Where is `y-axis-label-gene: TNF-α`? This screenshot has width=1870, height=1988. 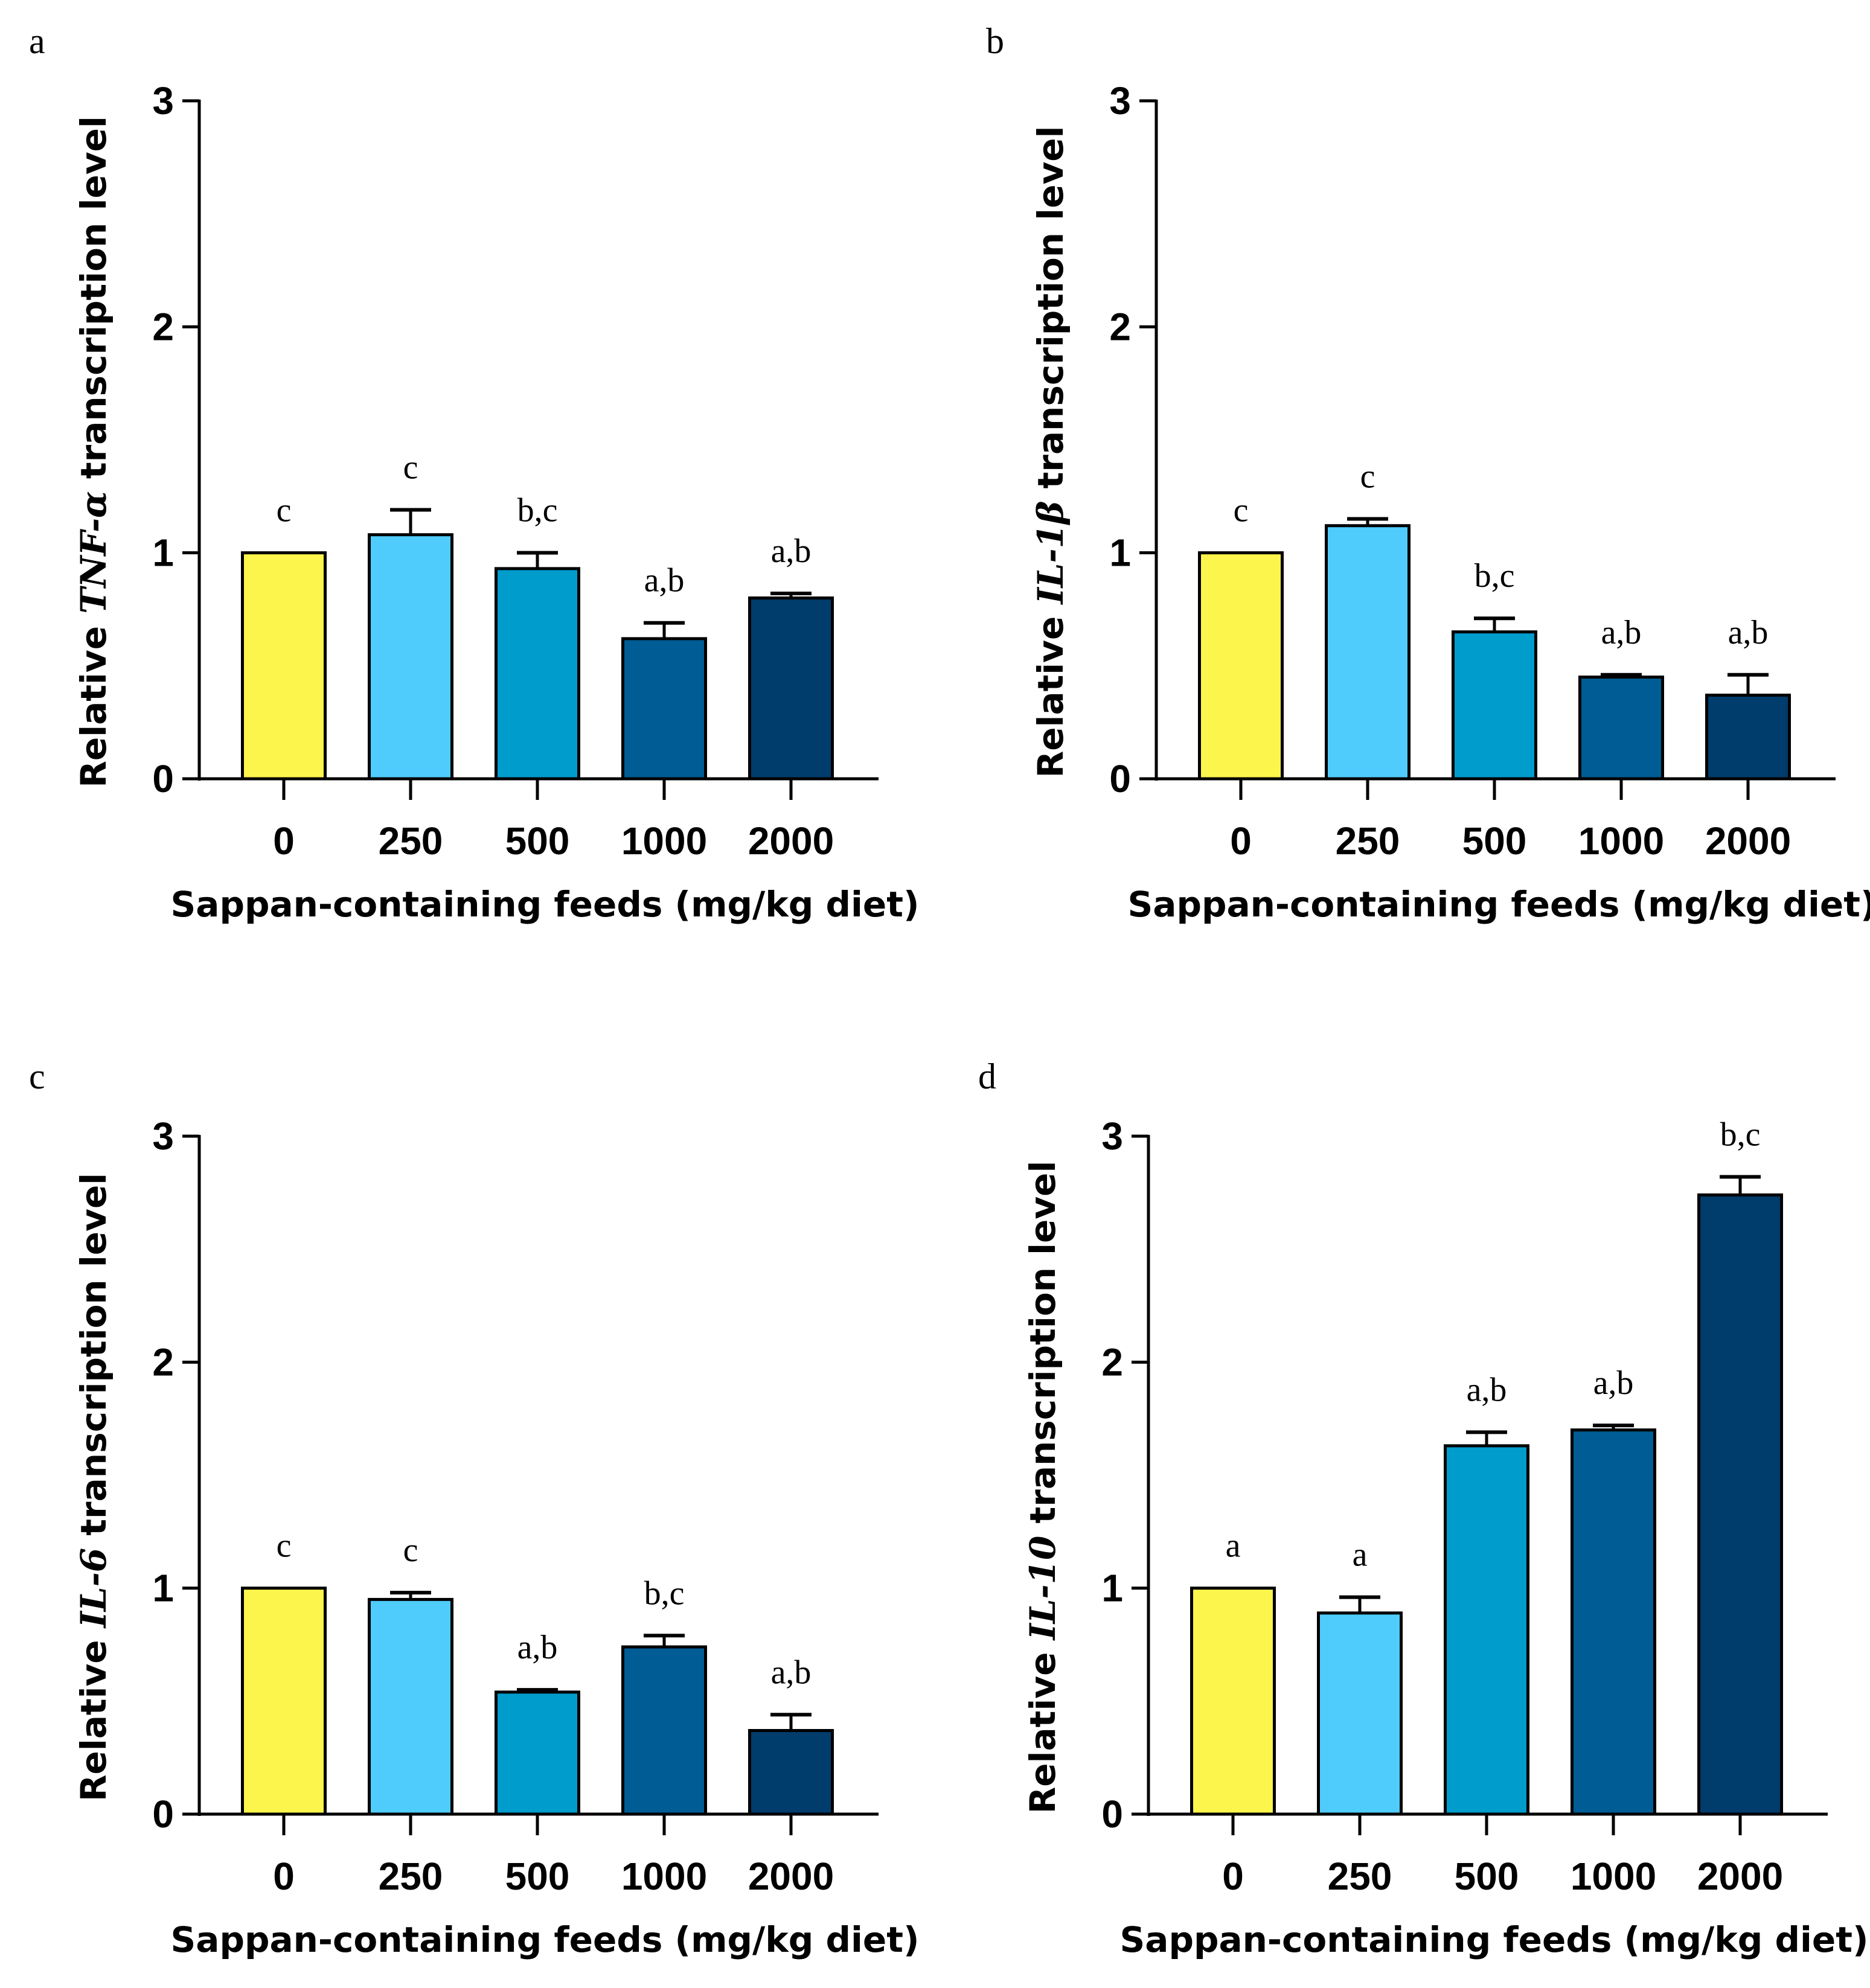
y-axis-label-gene: TNF-α is located at coordinates (94, 552).